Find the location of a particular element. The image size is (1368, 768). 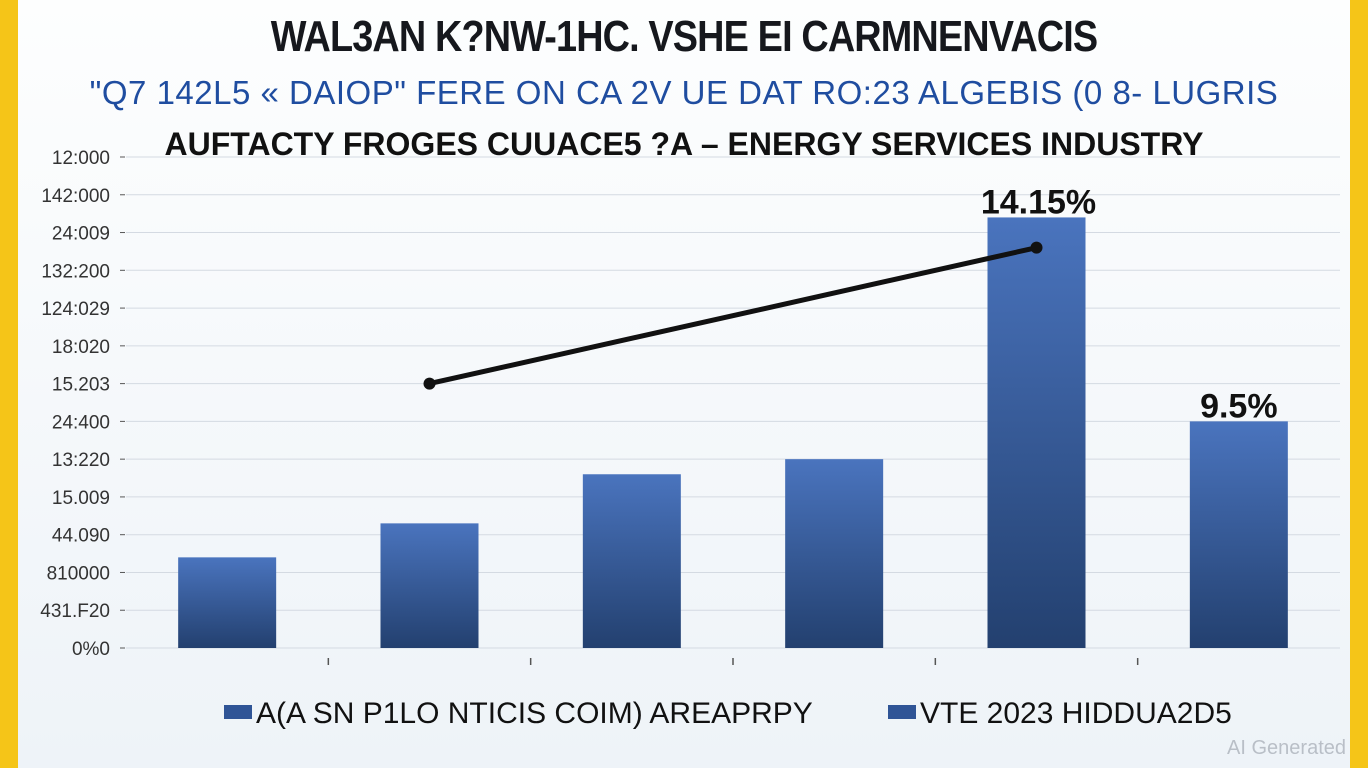

y-tick-label: 24:009 is located at coordinates (81, 234).